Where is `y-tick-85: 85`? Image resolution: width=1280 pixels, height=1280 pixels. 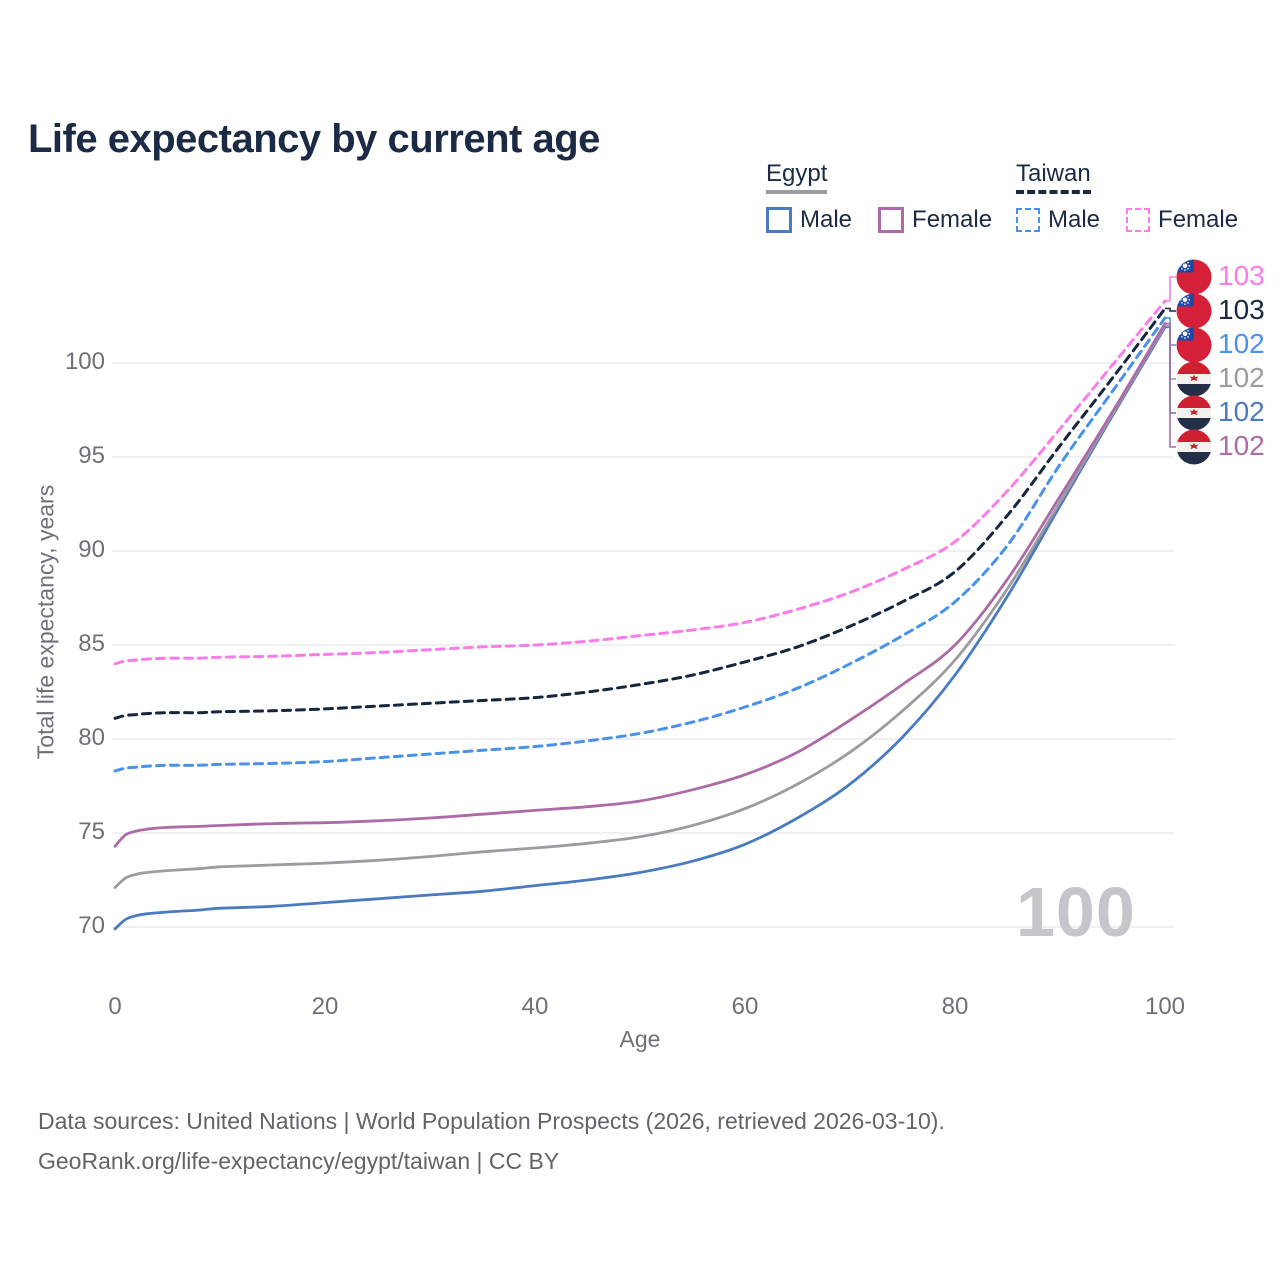
y-tick-85: 85 is located at coordinates (91, 643).